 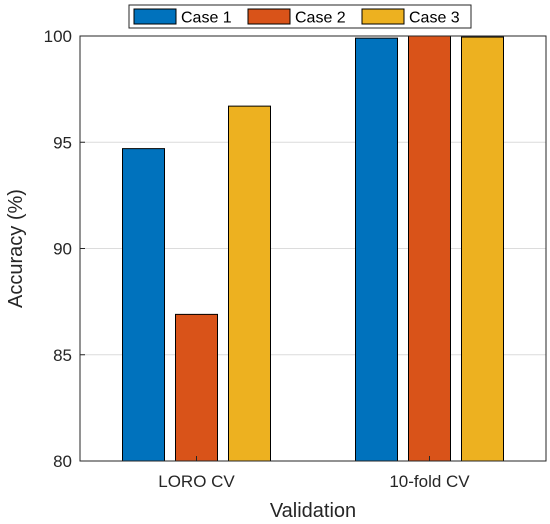 I want to click on legend-label: Case 3, so click(x=434, y=18).